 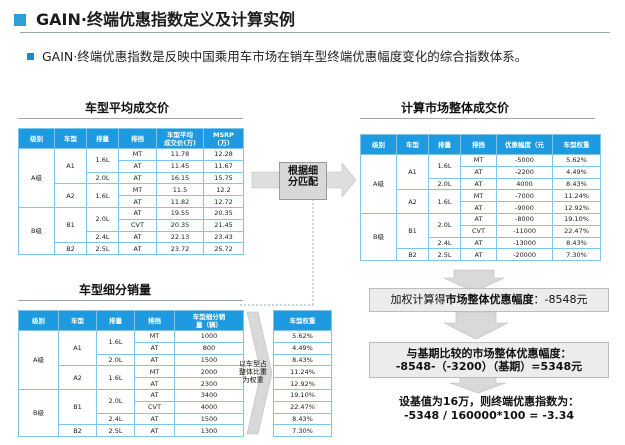 I want to click on table-row: 2.4L AT 1500, so click(x=131, y=419).